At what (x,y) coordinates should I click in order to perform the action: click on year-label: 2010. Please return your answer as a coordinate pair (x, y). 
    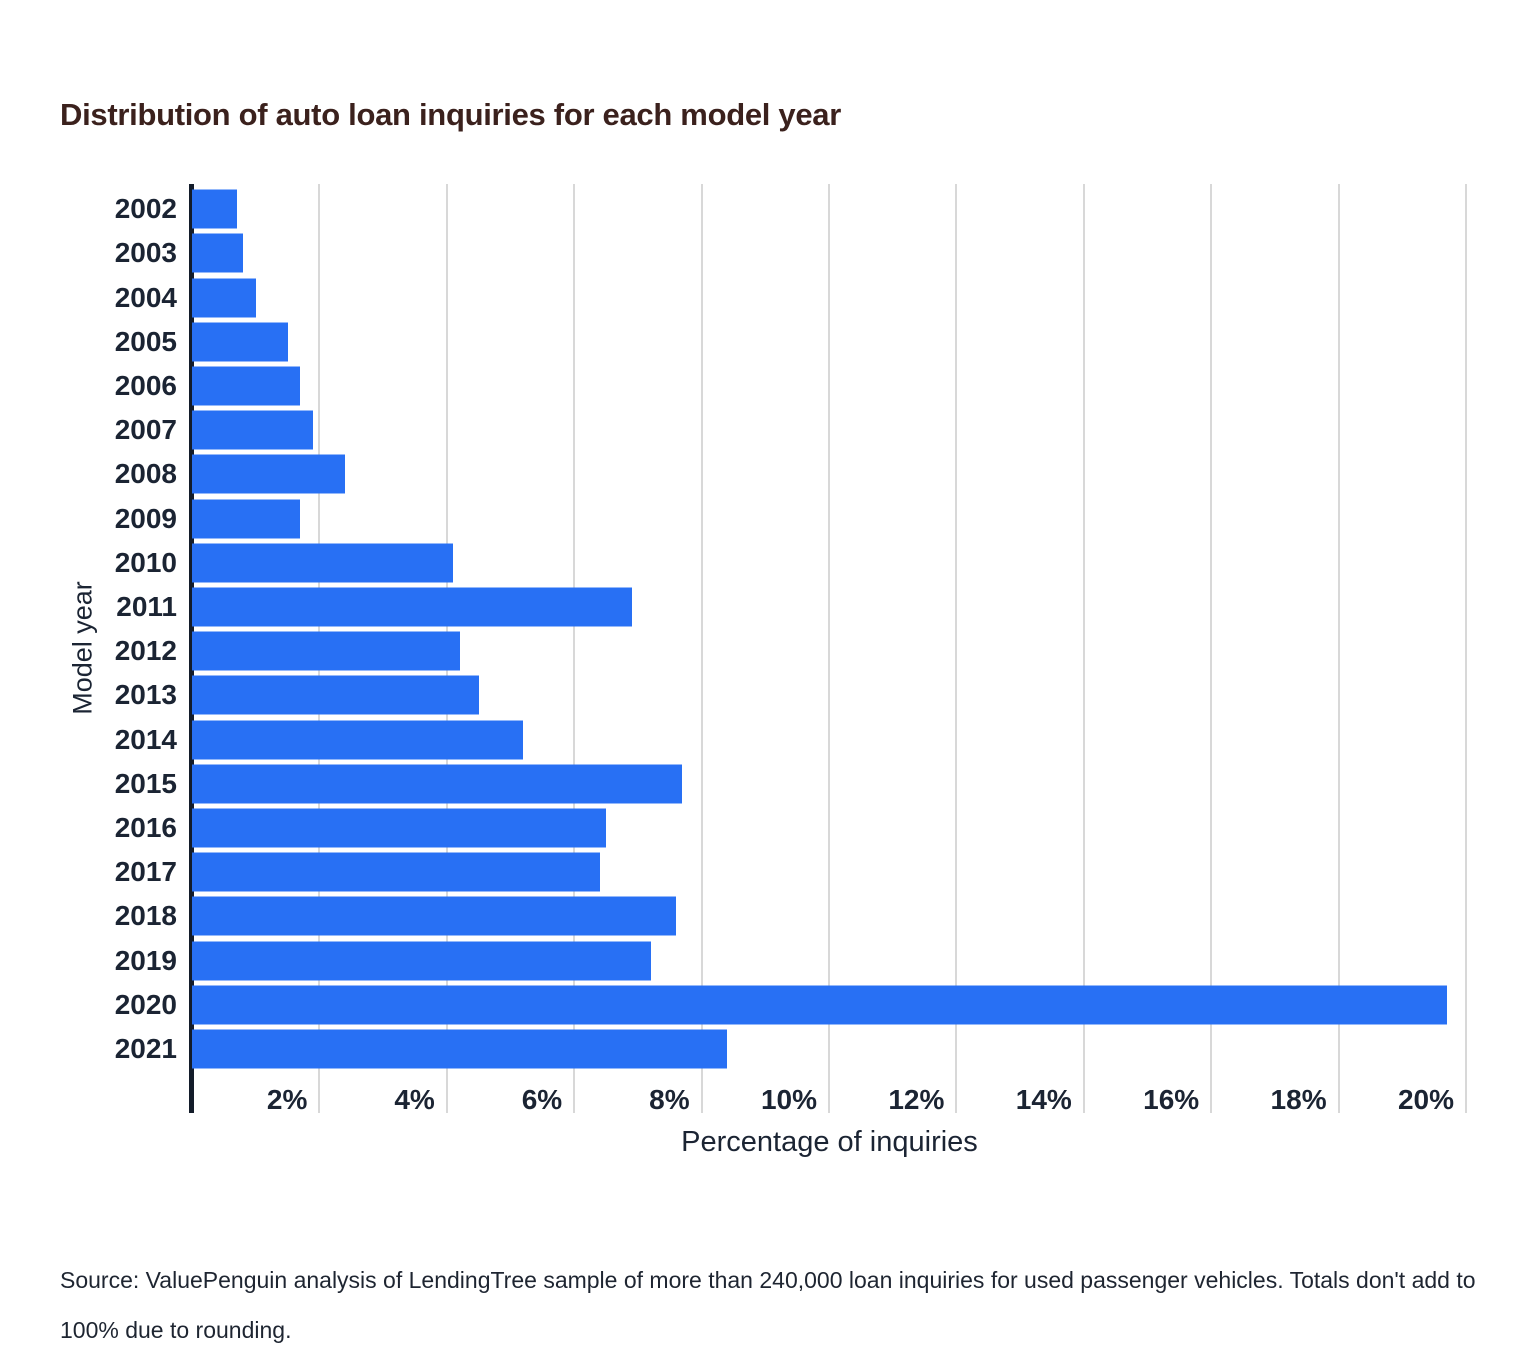
    Looking at the image, I should click on (145, 562).